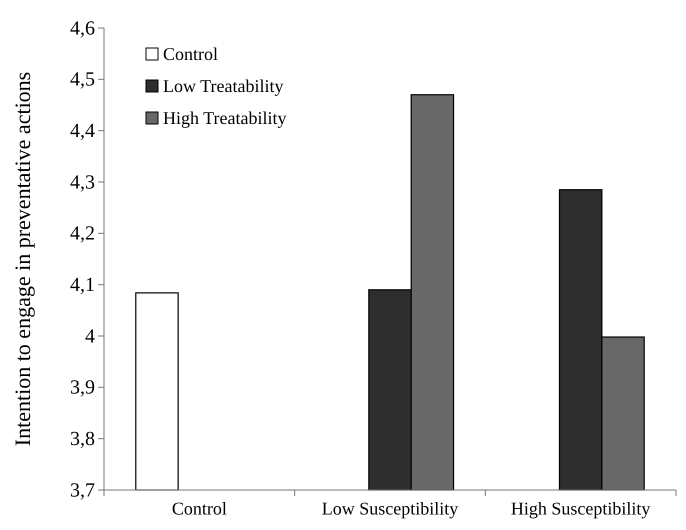  What do you see at coordinates (225, 118) in the screenshot?
I see `legend-label: High Treatability` at bounding box center [225, 118].